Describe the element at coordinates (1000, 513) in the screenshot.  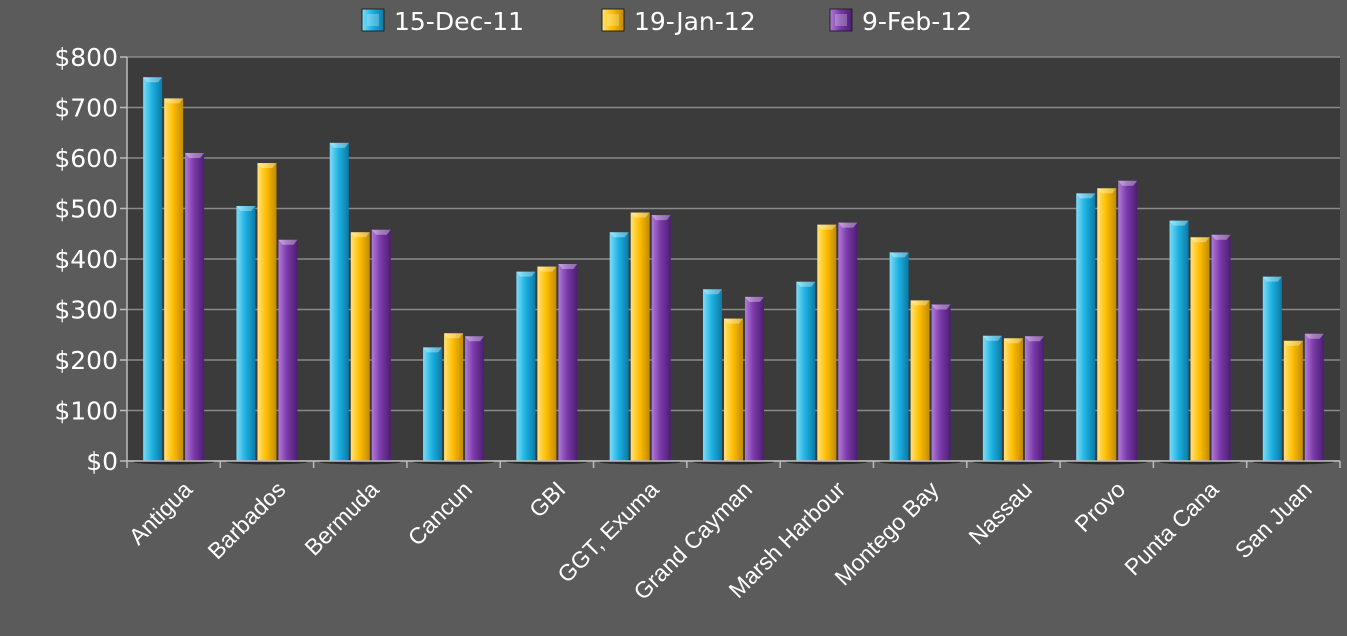
I see `x-tick-label: Nassau` at that location.